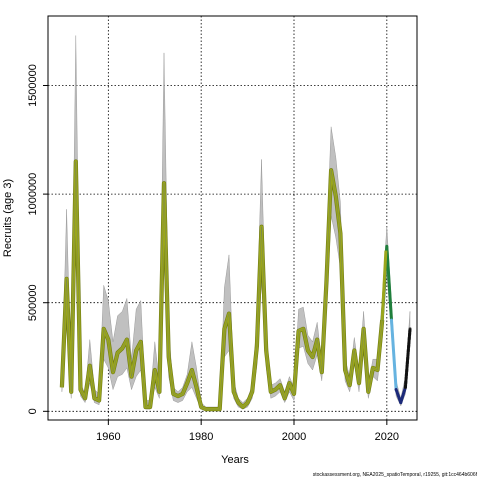  Describe the element at coordinates (201, 437) in the screenshot. I see `x-tick-label: 1980` at that location.